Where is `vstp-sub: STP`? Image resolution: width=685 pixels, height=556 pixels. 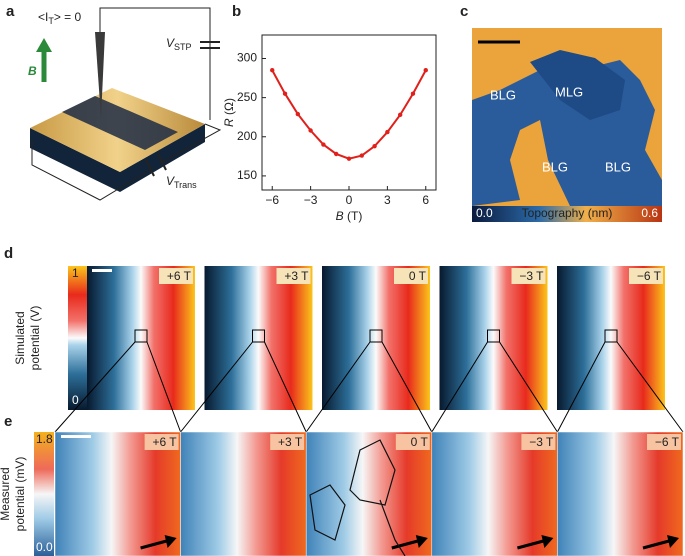 vstp-sub: STP is located at coordinates (183, 47).